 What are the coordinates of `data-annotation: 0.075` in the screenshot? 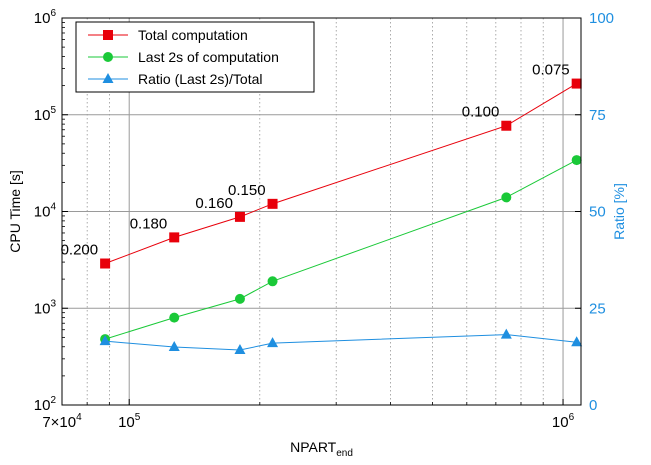 It's located at (551, 70).